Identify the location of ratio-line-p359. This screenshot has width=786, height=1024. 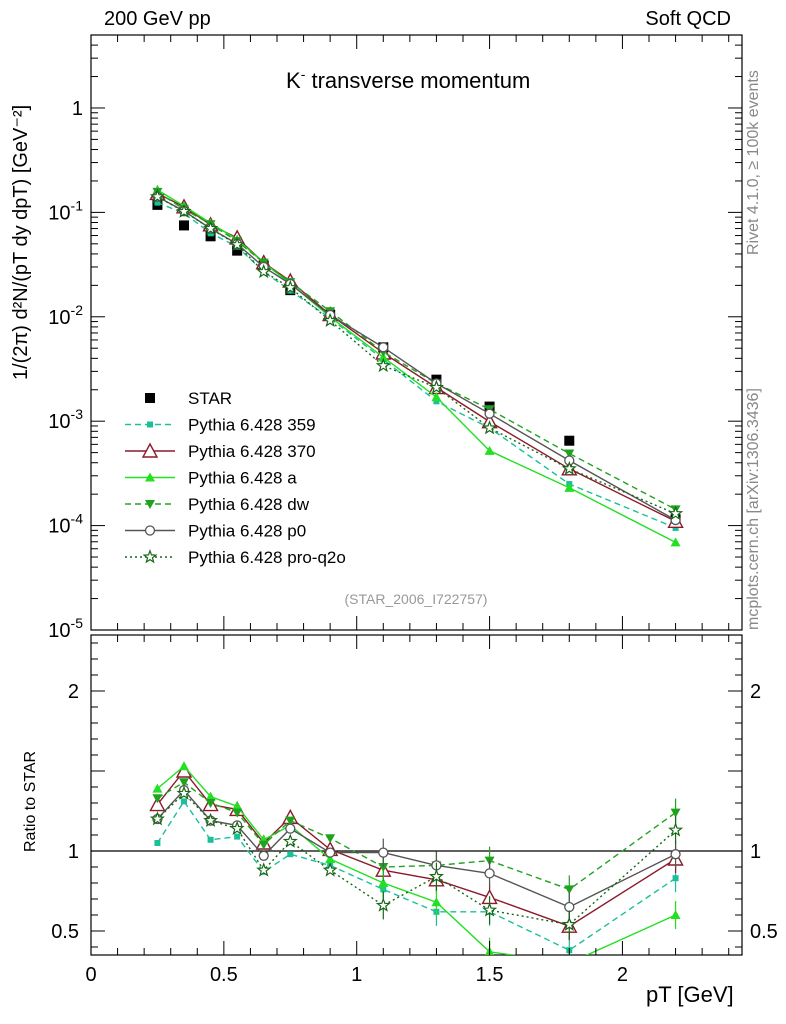
(416, 876).